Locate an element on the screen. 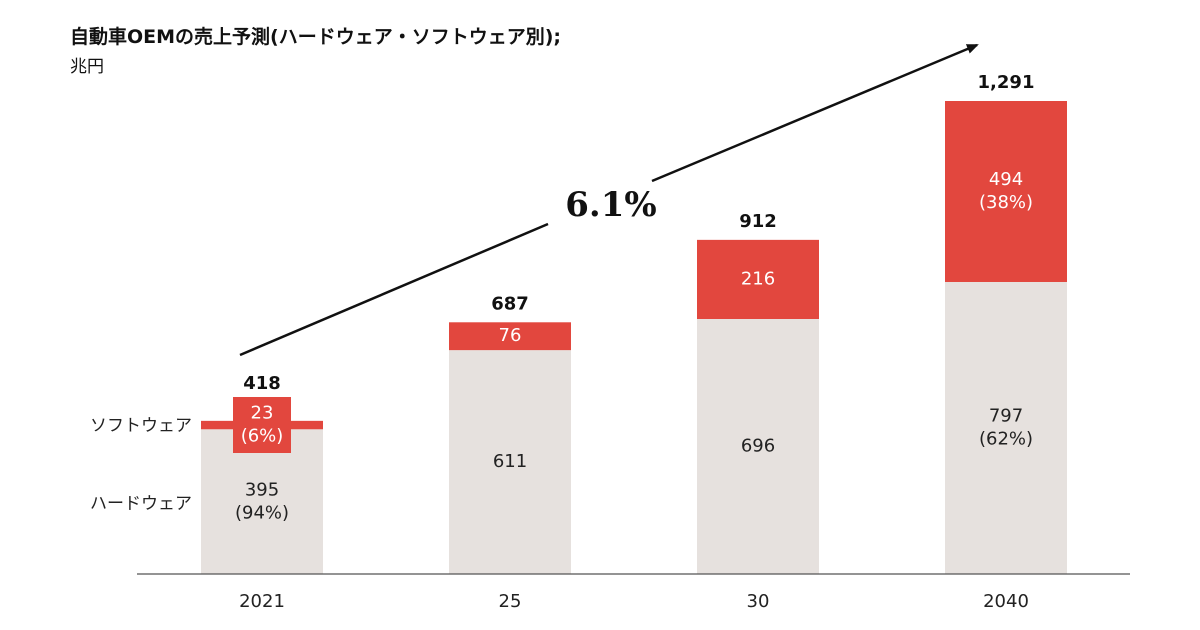 This screenshot has height=630, width=1200. chart-unit: 兆円 is located at coordinates (87, 67).